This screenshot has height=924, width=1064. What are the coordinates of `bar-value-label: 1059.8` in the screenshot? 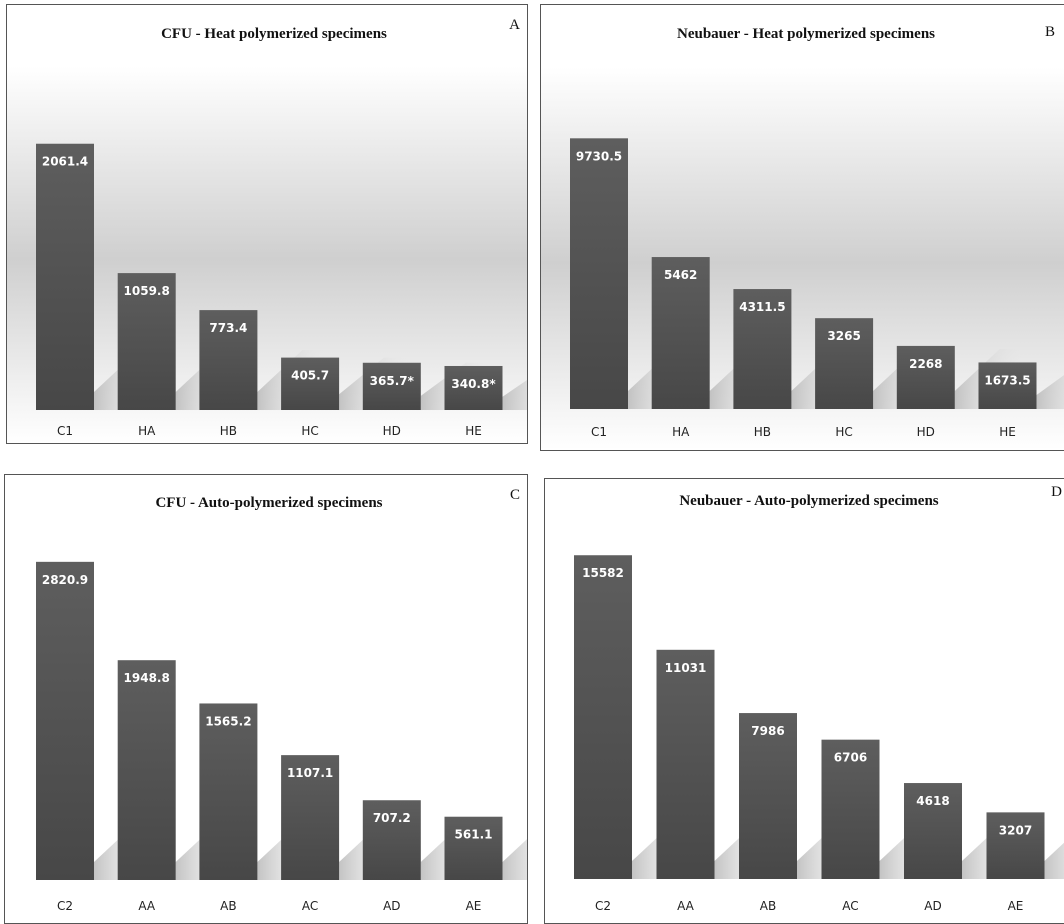 It's located at (147, 291).